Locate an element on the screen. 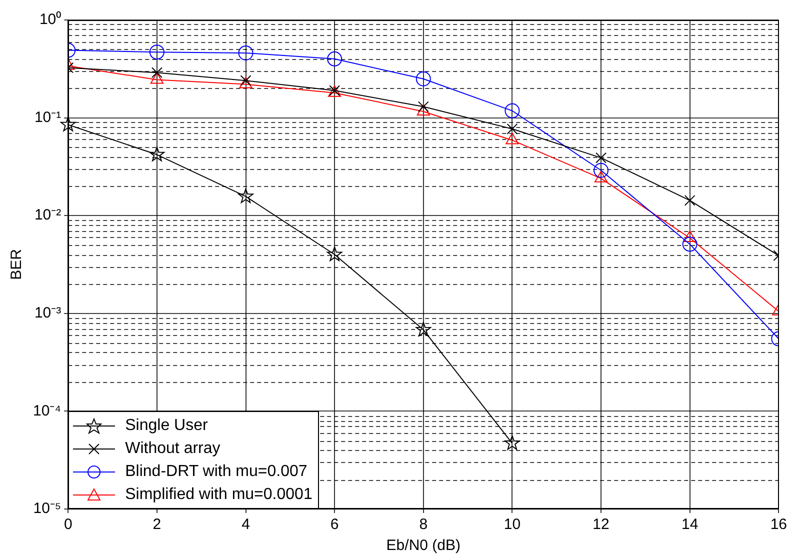 This screenshot has height=559, width=790. x-tick-label: 6 is located at coordinates (334, 525).